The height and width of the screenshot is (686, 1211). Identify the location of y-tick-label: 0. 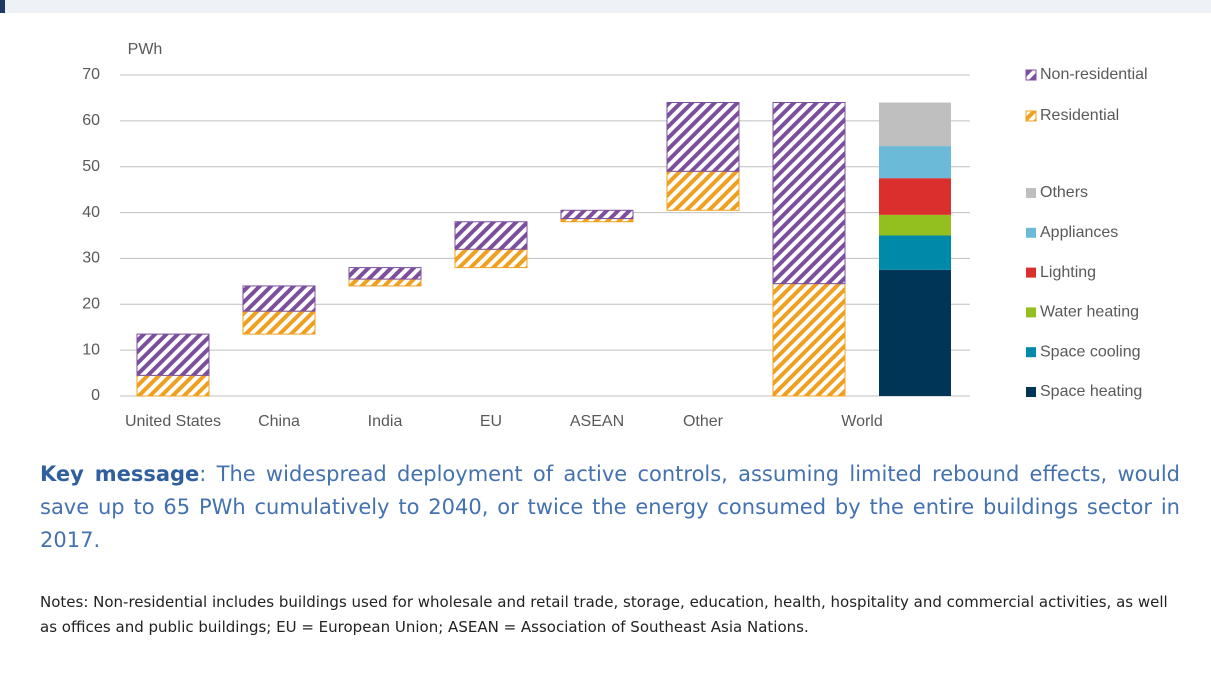
(95, 395).